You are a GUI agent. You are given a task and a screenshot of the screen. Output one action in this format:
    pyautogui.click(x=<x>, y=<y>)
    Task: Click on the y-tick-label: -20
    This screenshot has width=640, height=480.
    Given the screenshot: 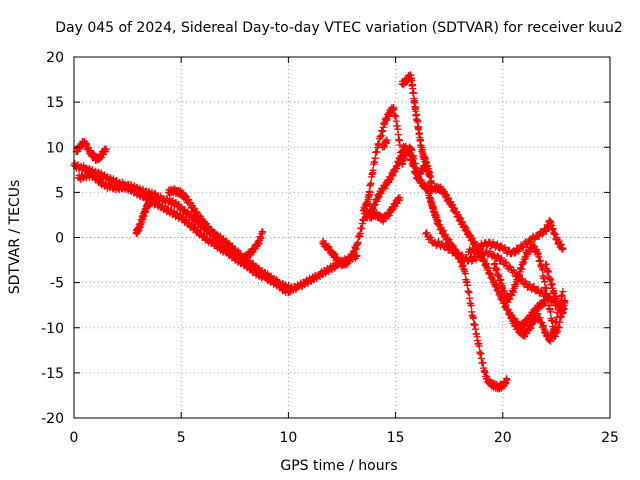 What is the action you would take?
    pyautogui.click(x=52, y=419)
    